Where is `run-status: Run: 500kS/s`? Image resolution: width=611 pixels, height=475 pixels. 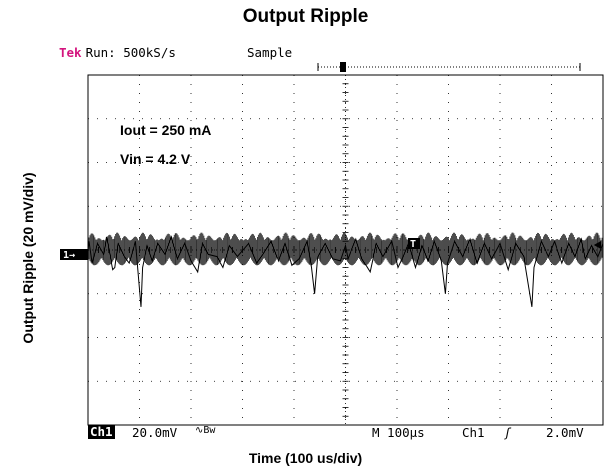
run-status: Run: 500kS/s is located at coordinates (130, 52).